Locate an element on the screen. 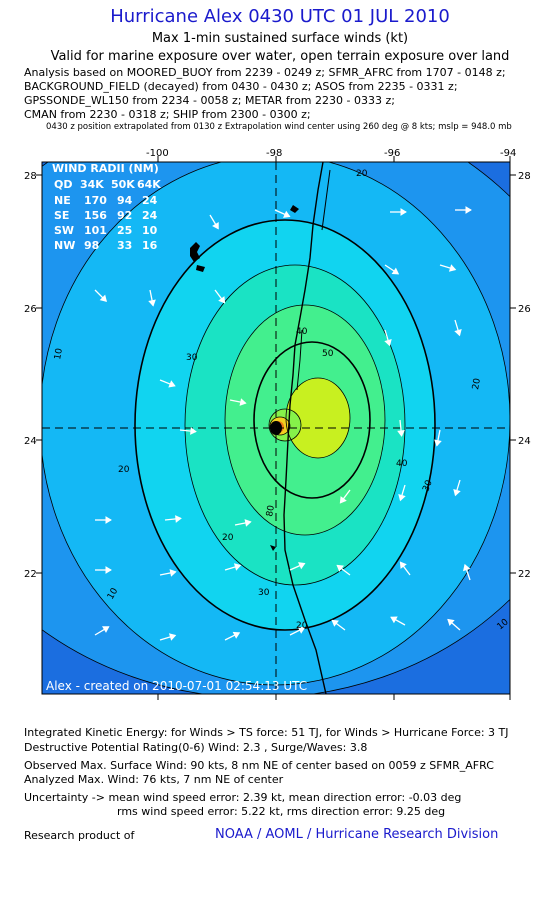 This screenshot has width=560, height=915. subtitle: Max 1-min sustained surface winds (kt) is located at coordinates (280, 38).